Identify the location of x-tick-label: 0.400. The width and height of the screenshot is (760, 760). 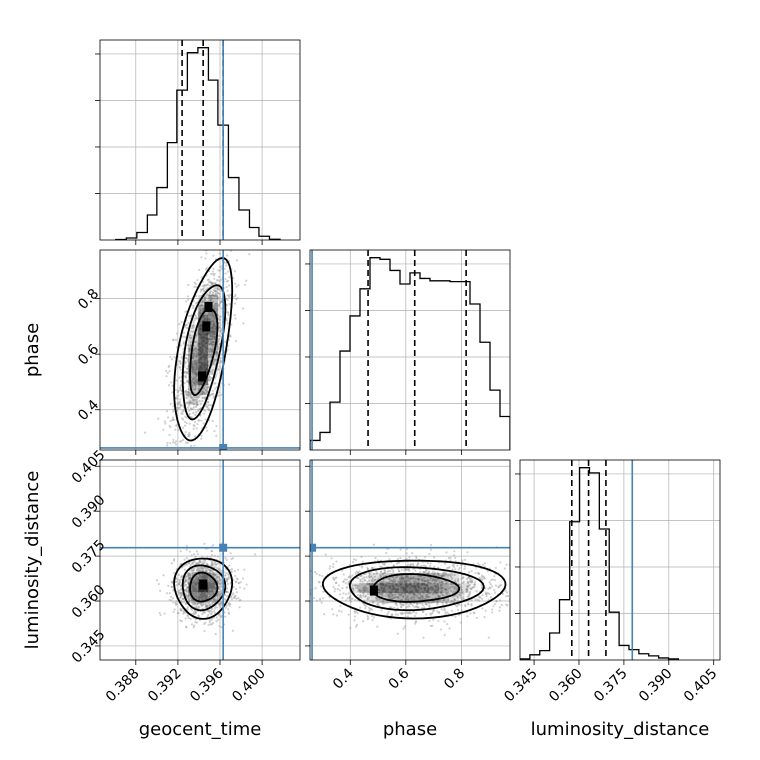
(249, 686).